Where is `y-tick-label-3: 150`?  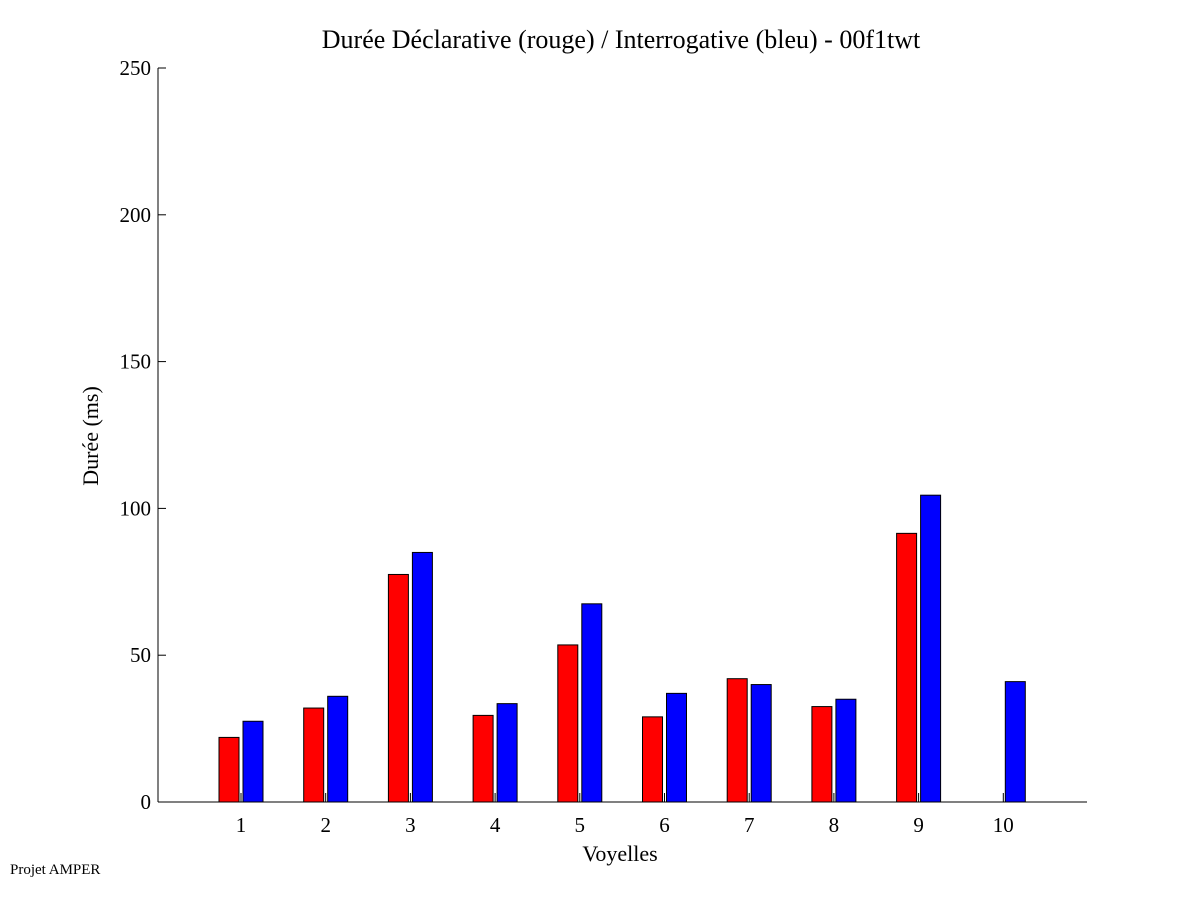 y-tick-label-3: 150 is located at coordinates (136, 362).